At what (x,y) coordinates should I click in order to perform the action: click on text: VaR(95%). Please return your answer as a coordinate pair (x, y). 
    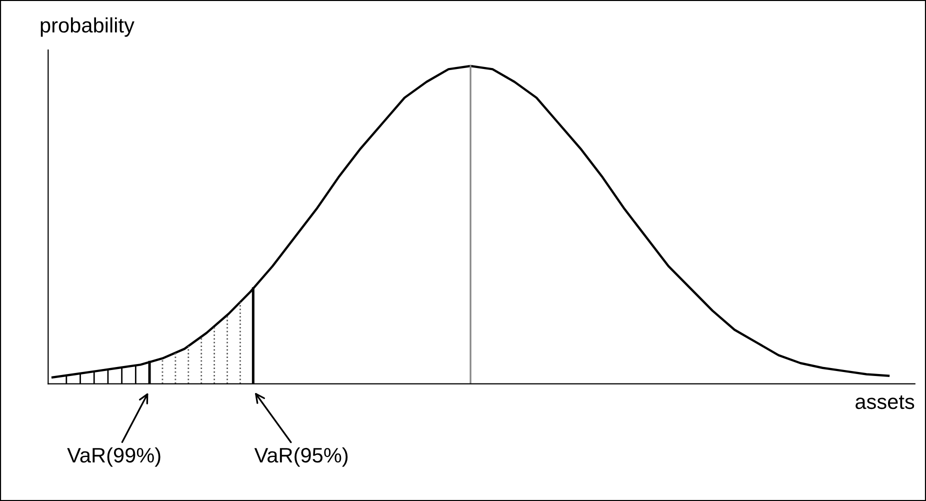
    Looking at the image, I should click on (301, 457).